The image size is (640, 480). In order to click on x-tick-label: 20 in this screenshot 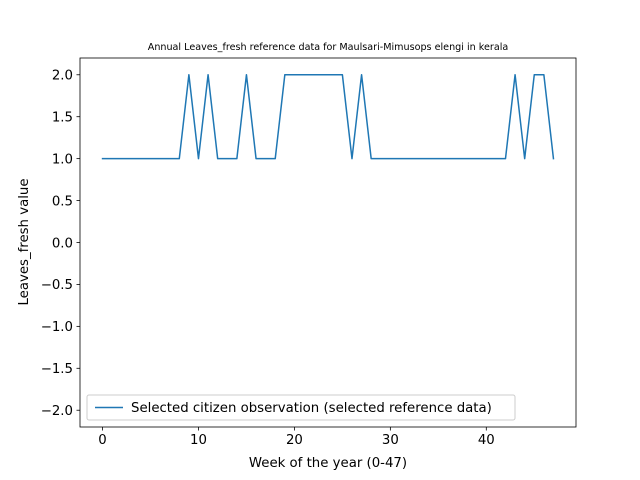, I will do `click(294, 440)`.